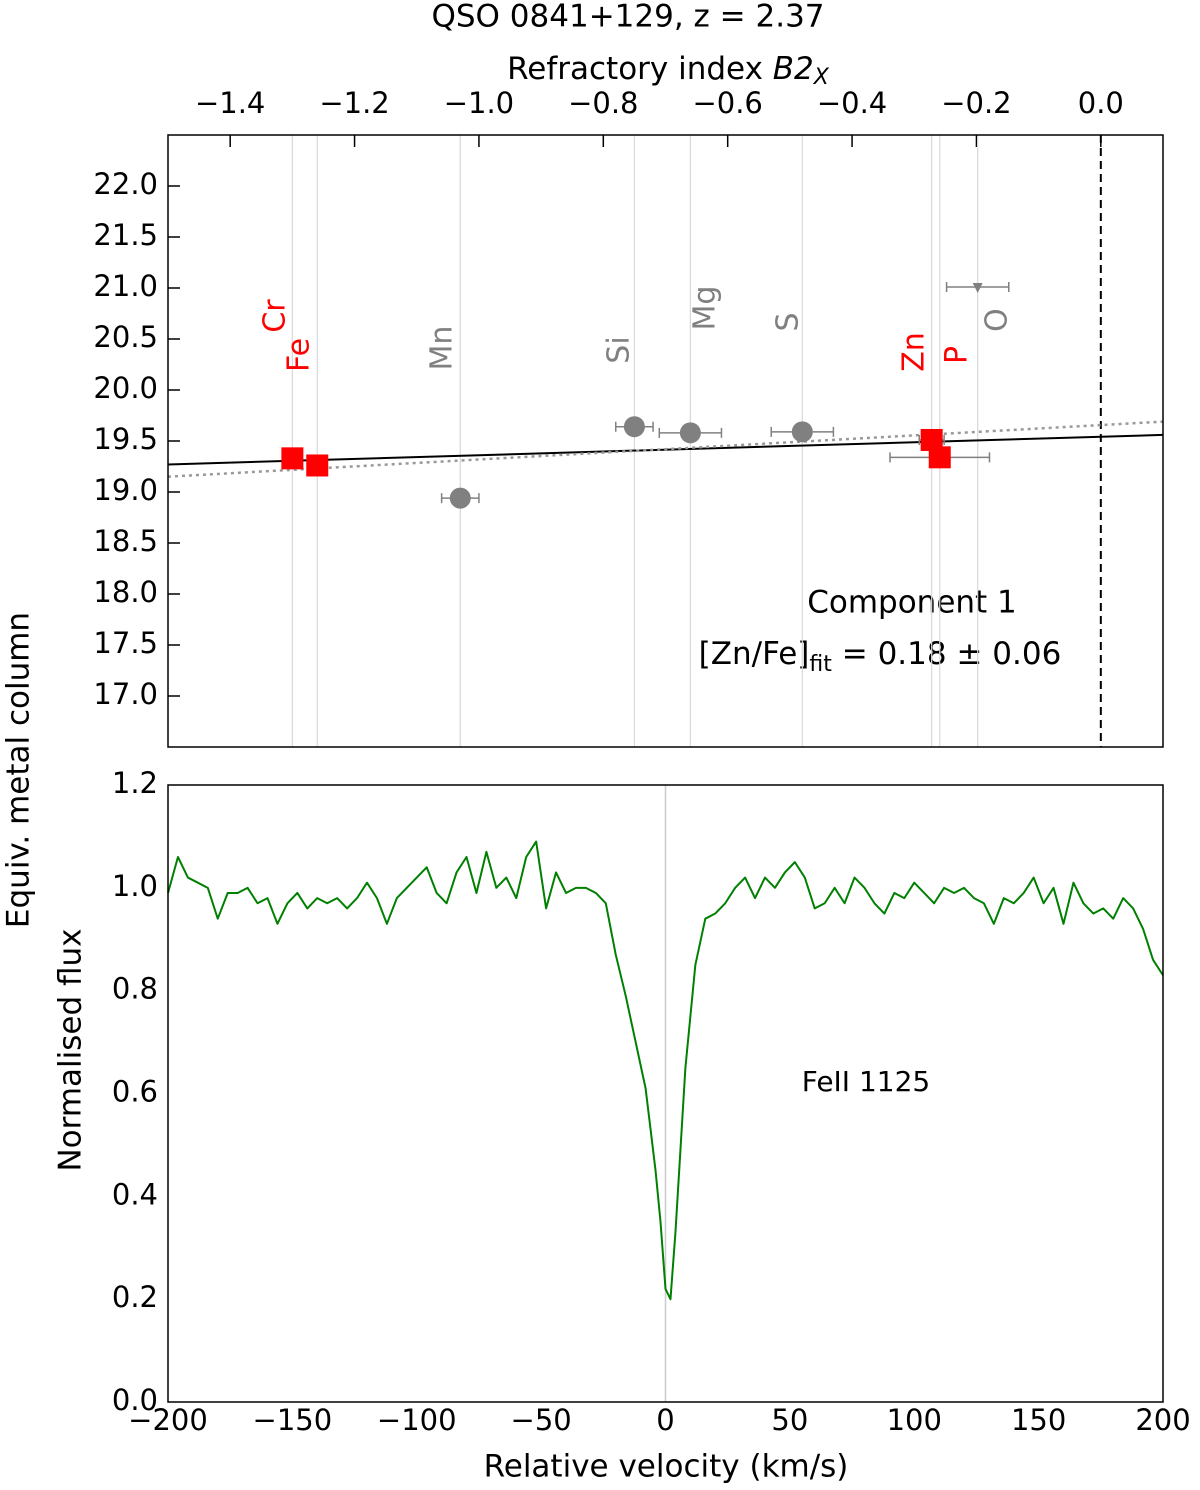 The image size is (1200, 1490). Describe the element at coordinates (541, 1420) in the screenshot. I see `x-tick-label: −50` at that location.